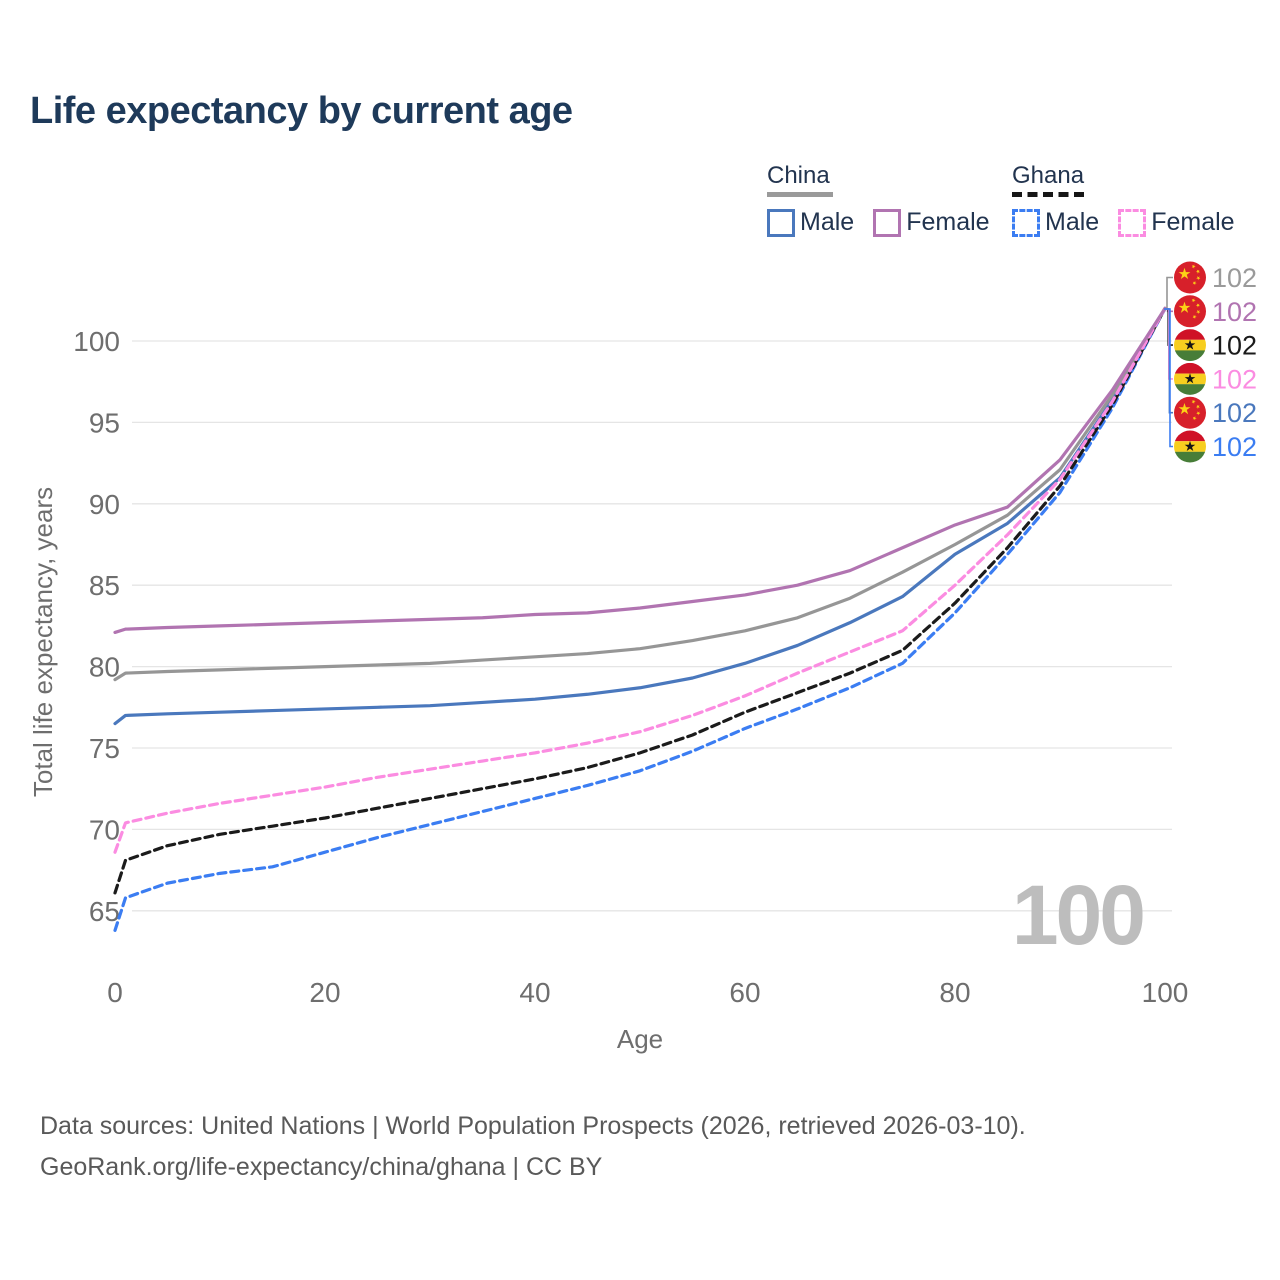 Image resolution: width=1280 pixels, height=1280 pixels. Describe the element at coordinates (887, 222) in the screenshot. I see `china-female-swatch-icon` at that location.